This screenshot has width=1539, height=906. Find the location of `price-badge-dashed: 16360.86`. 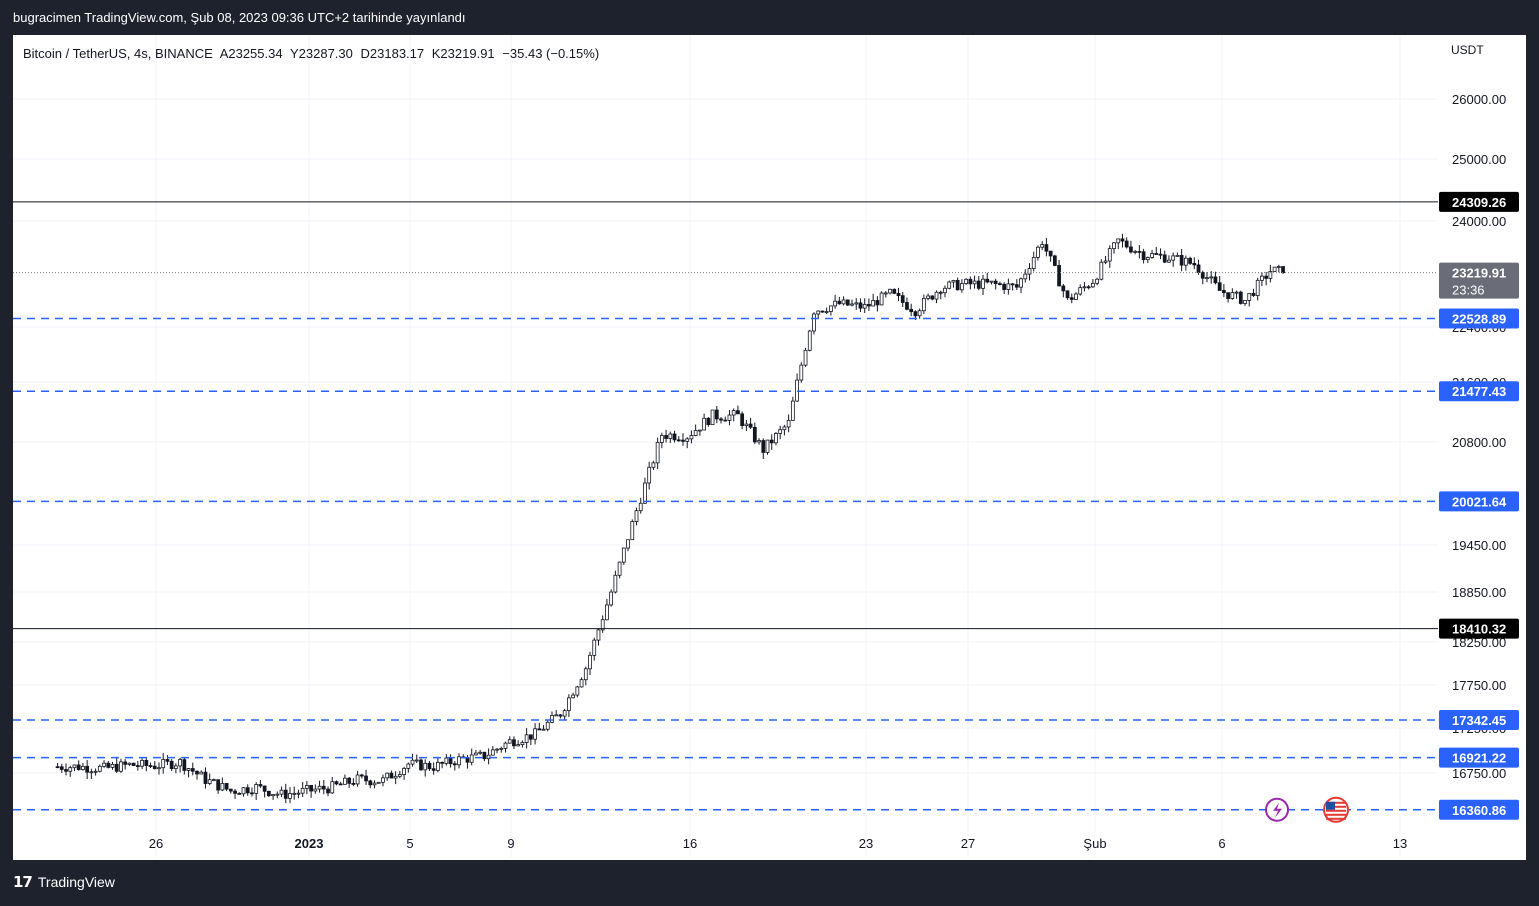

price-badge-dashed: 16360.86 is located at coordinates (1479, 809).